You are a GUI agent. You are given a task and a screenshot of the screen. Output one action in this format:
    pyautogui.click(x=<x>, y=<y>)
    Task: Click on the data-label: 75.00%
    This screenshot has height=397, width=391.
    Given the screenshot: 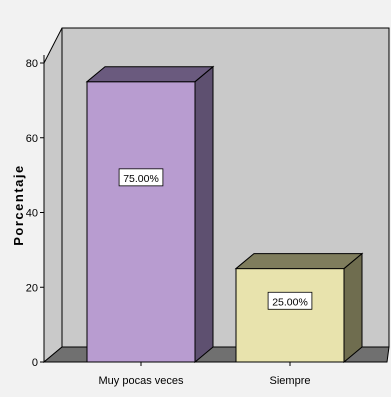 What is the action you would take?
    pyautogui.click(x=141, y=179)
    